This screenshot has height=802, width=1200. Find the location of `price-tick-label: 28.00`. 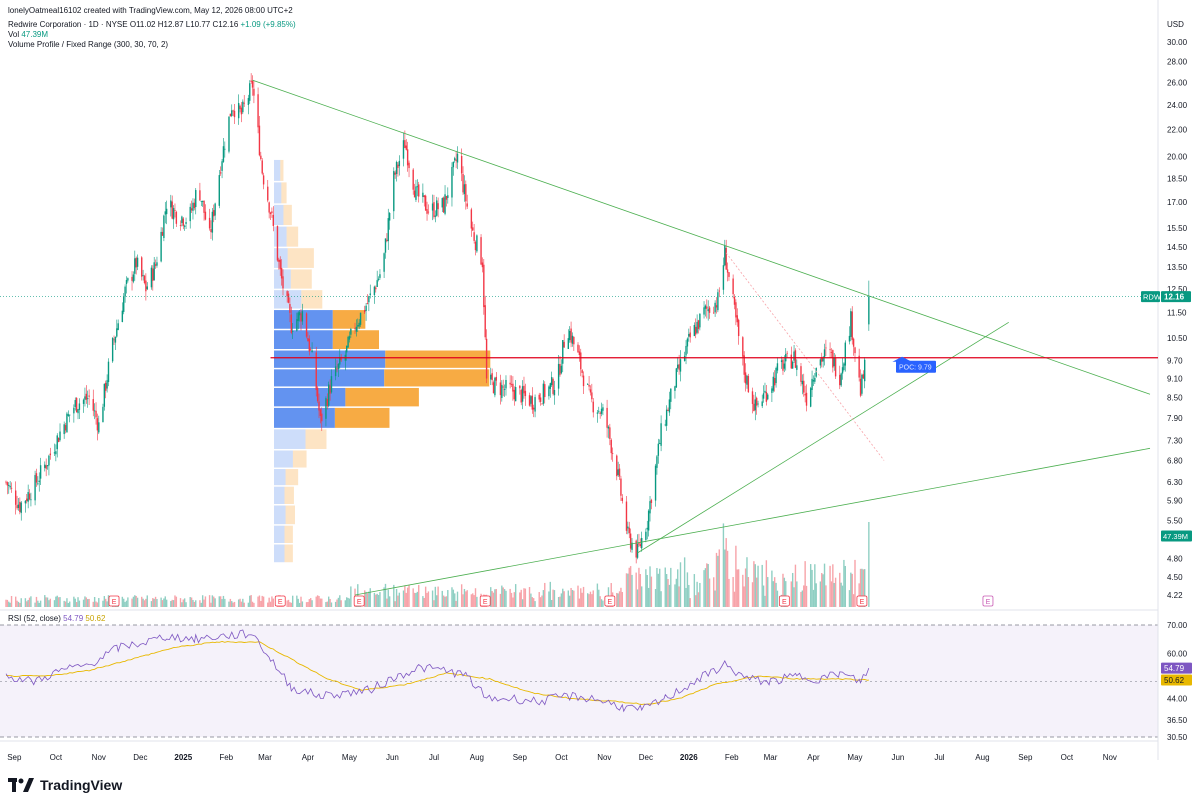

price-tick-label: 28.00 is located at coordinates (1177, 61).